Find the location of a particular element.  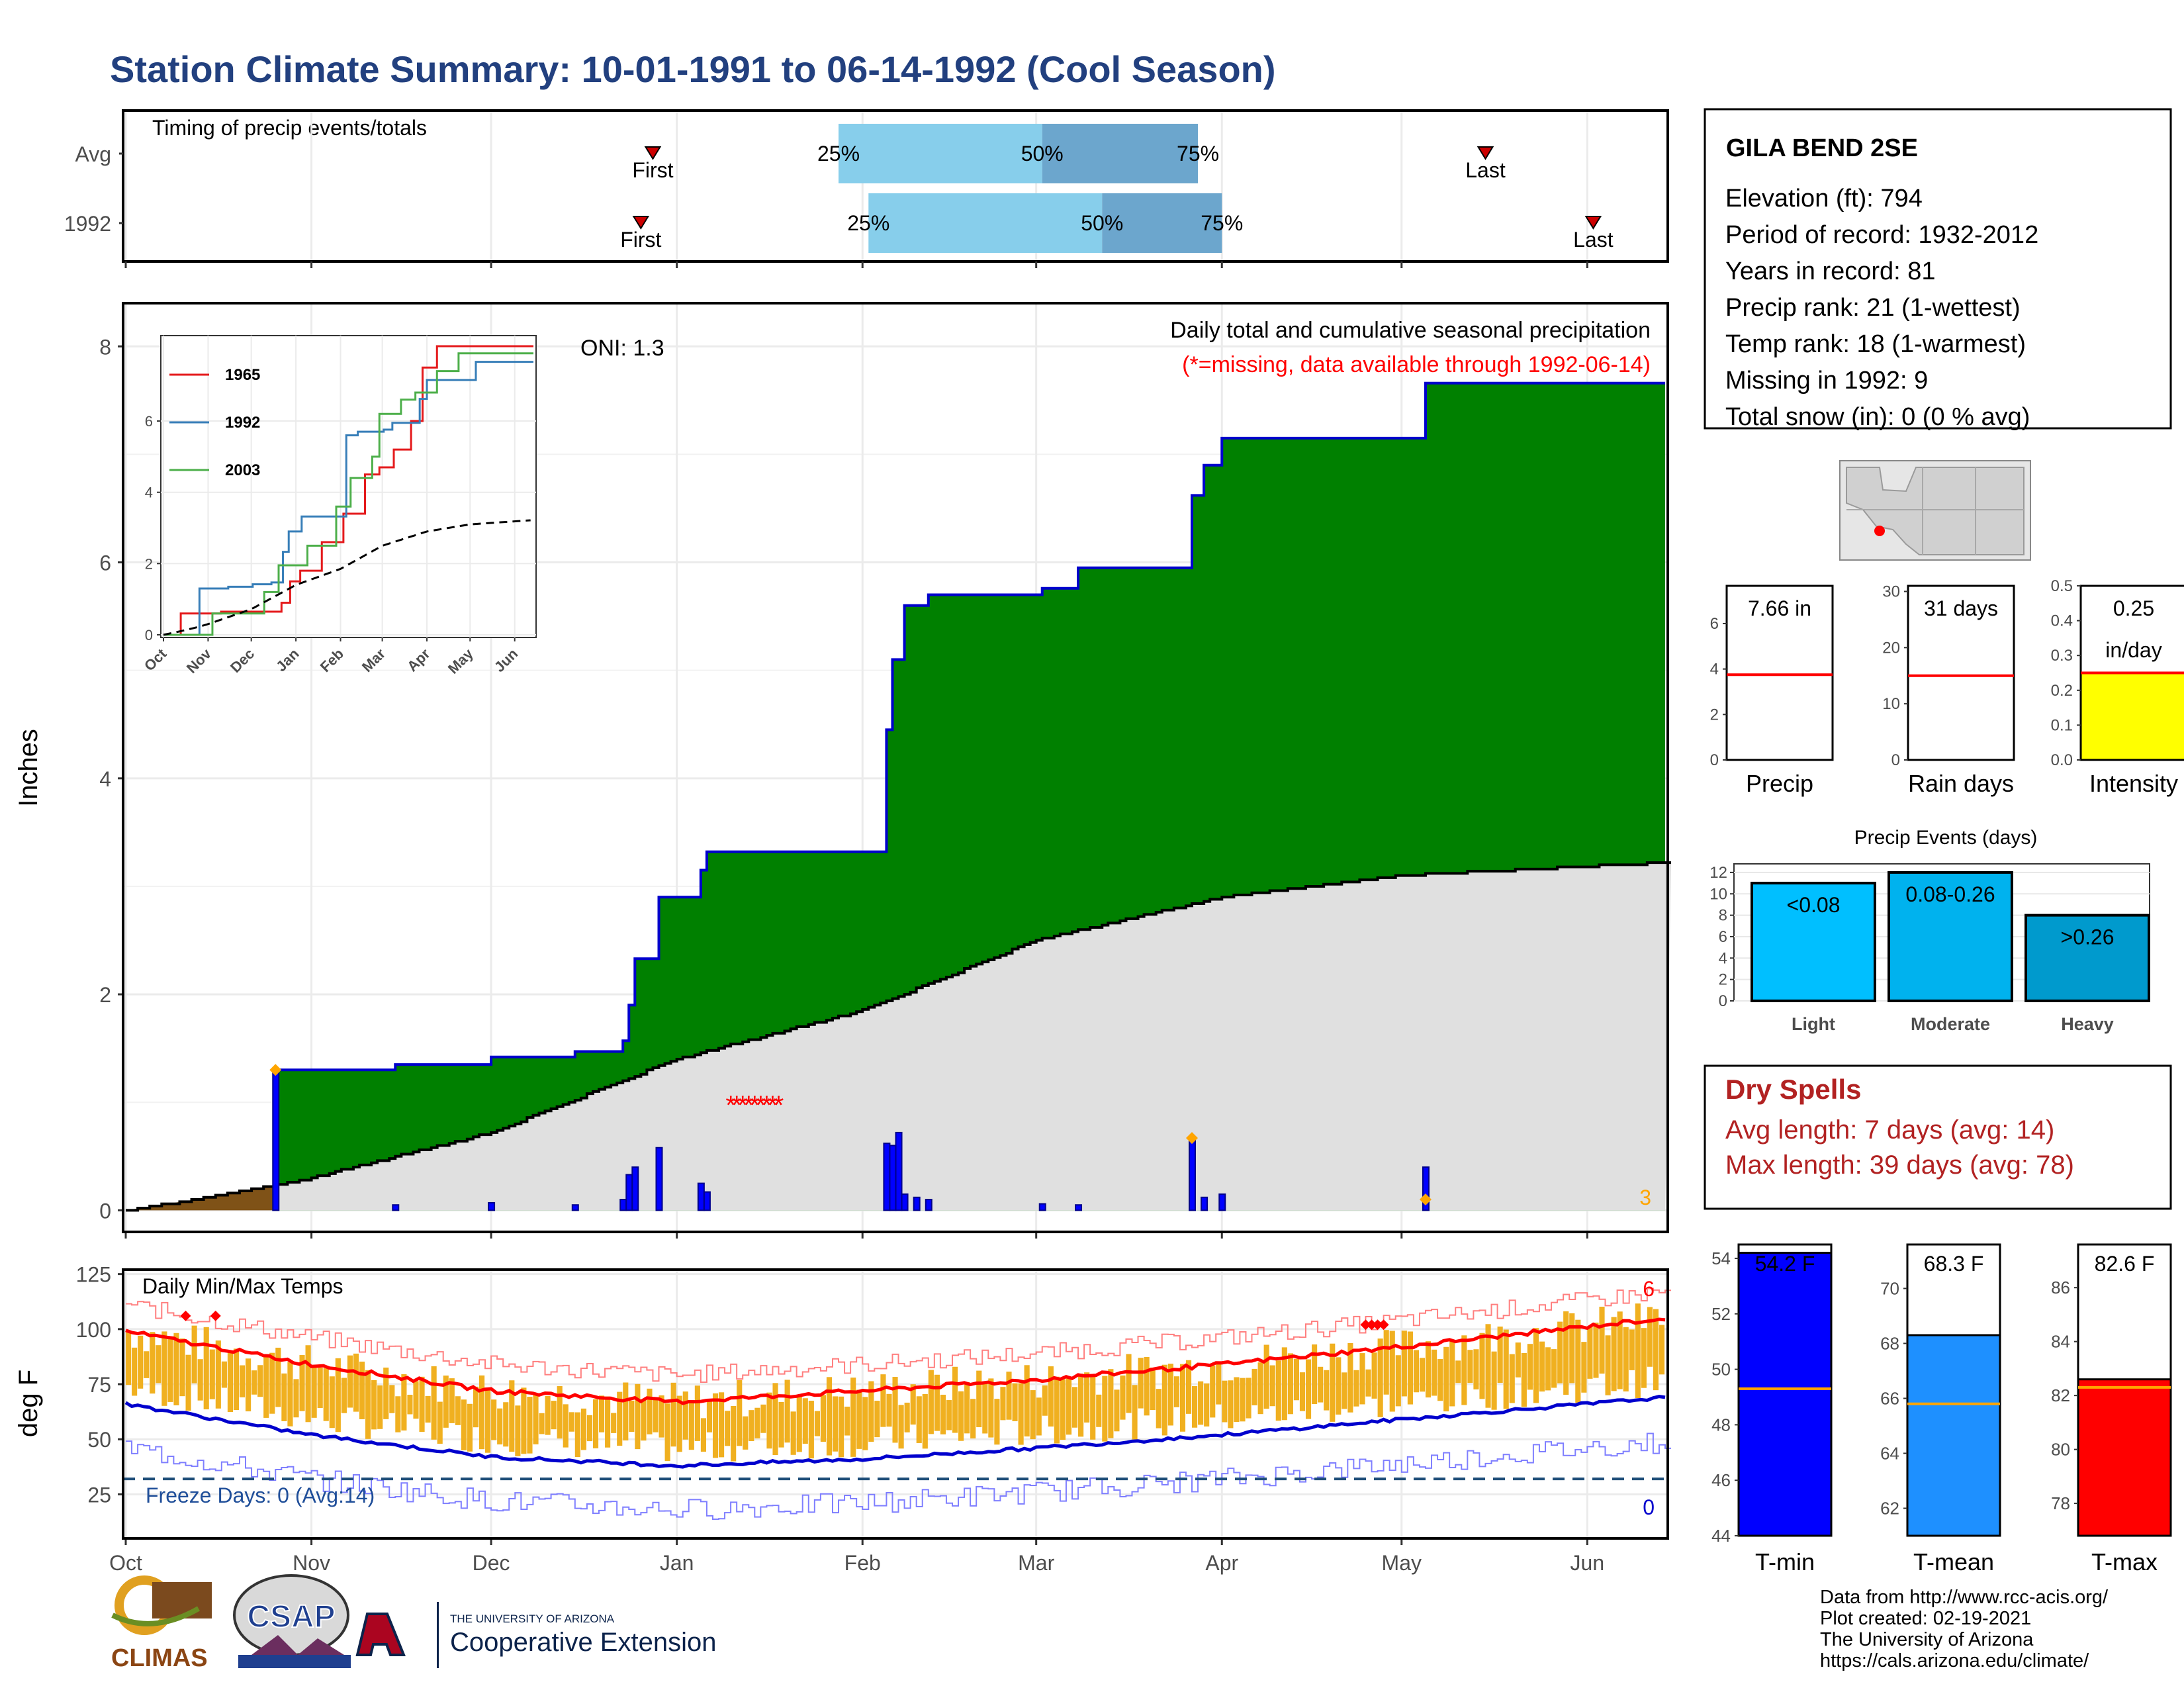

timing-q75: 75% is located at coordinates (1198, 153).